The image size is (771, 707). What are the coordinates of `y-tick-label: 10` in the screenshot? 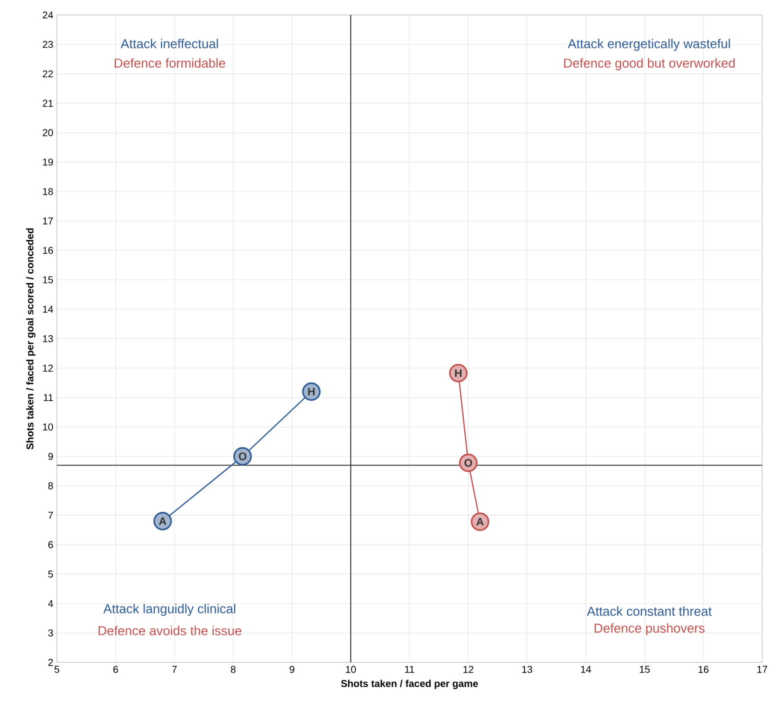 It's located at (48, 426).